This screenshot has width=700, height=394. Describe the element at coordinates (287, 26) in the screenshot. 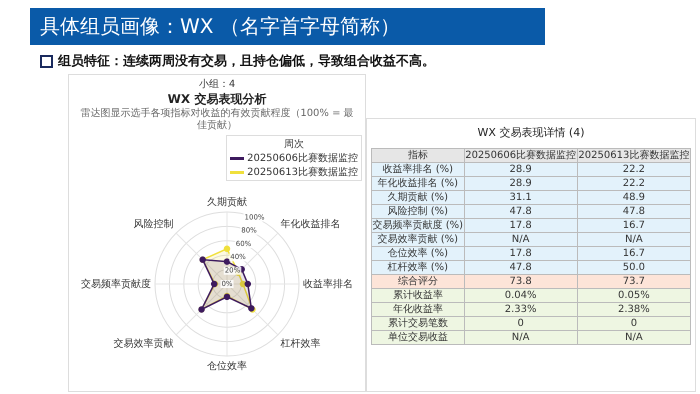

I see `text: 具体组员画像：WX （名字首字母简称）` at that location.